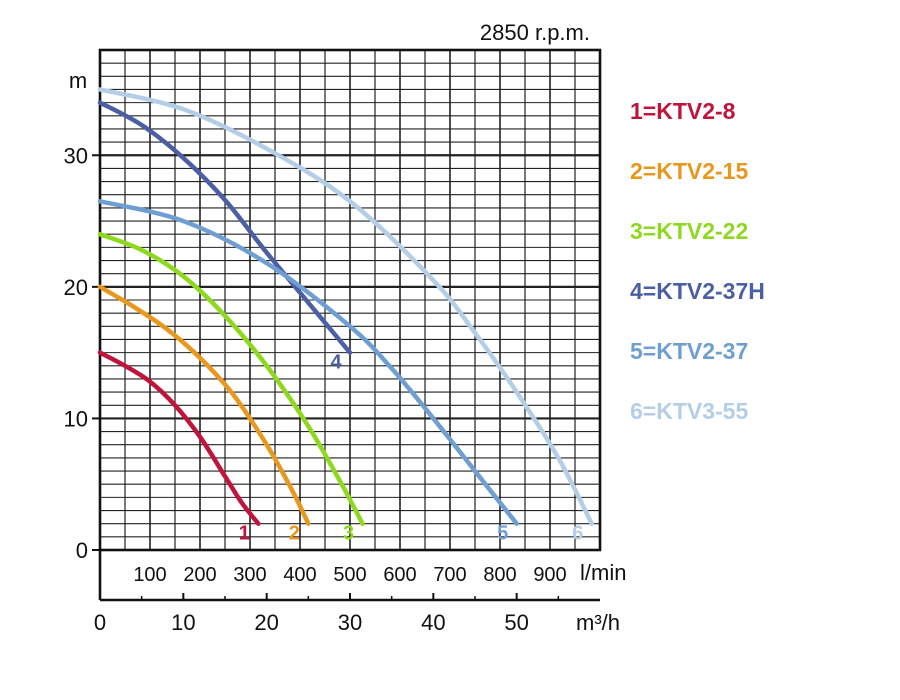 The width and height of the screenshot is (900, 700). What do you see at coordinates (433, 622) in the screenshot?
I see `x-tick-label-m3h: 40` at bounding box center [433, 622].